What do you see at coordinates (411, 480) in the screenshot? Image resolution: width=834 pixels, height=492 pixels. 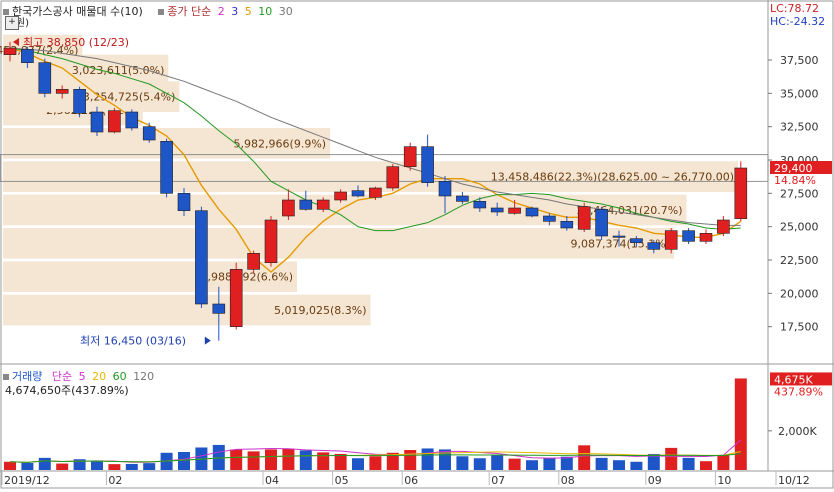 I see `x-tick-label: 06` at bounding box center [411, 480].